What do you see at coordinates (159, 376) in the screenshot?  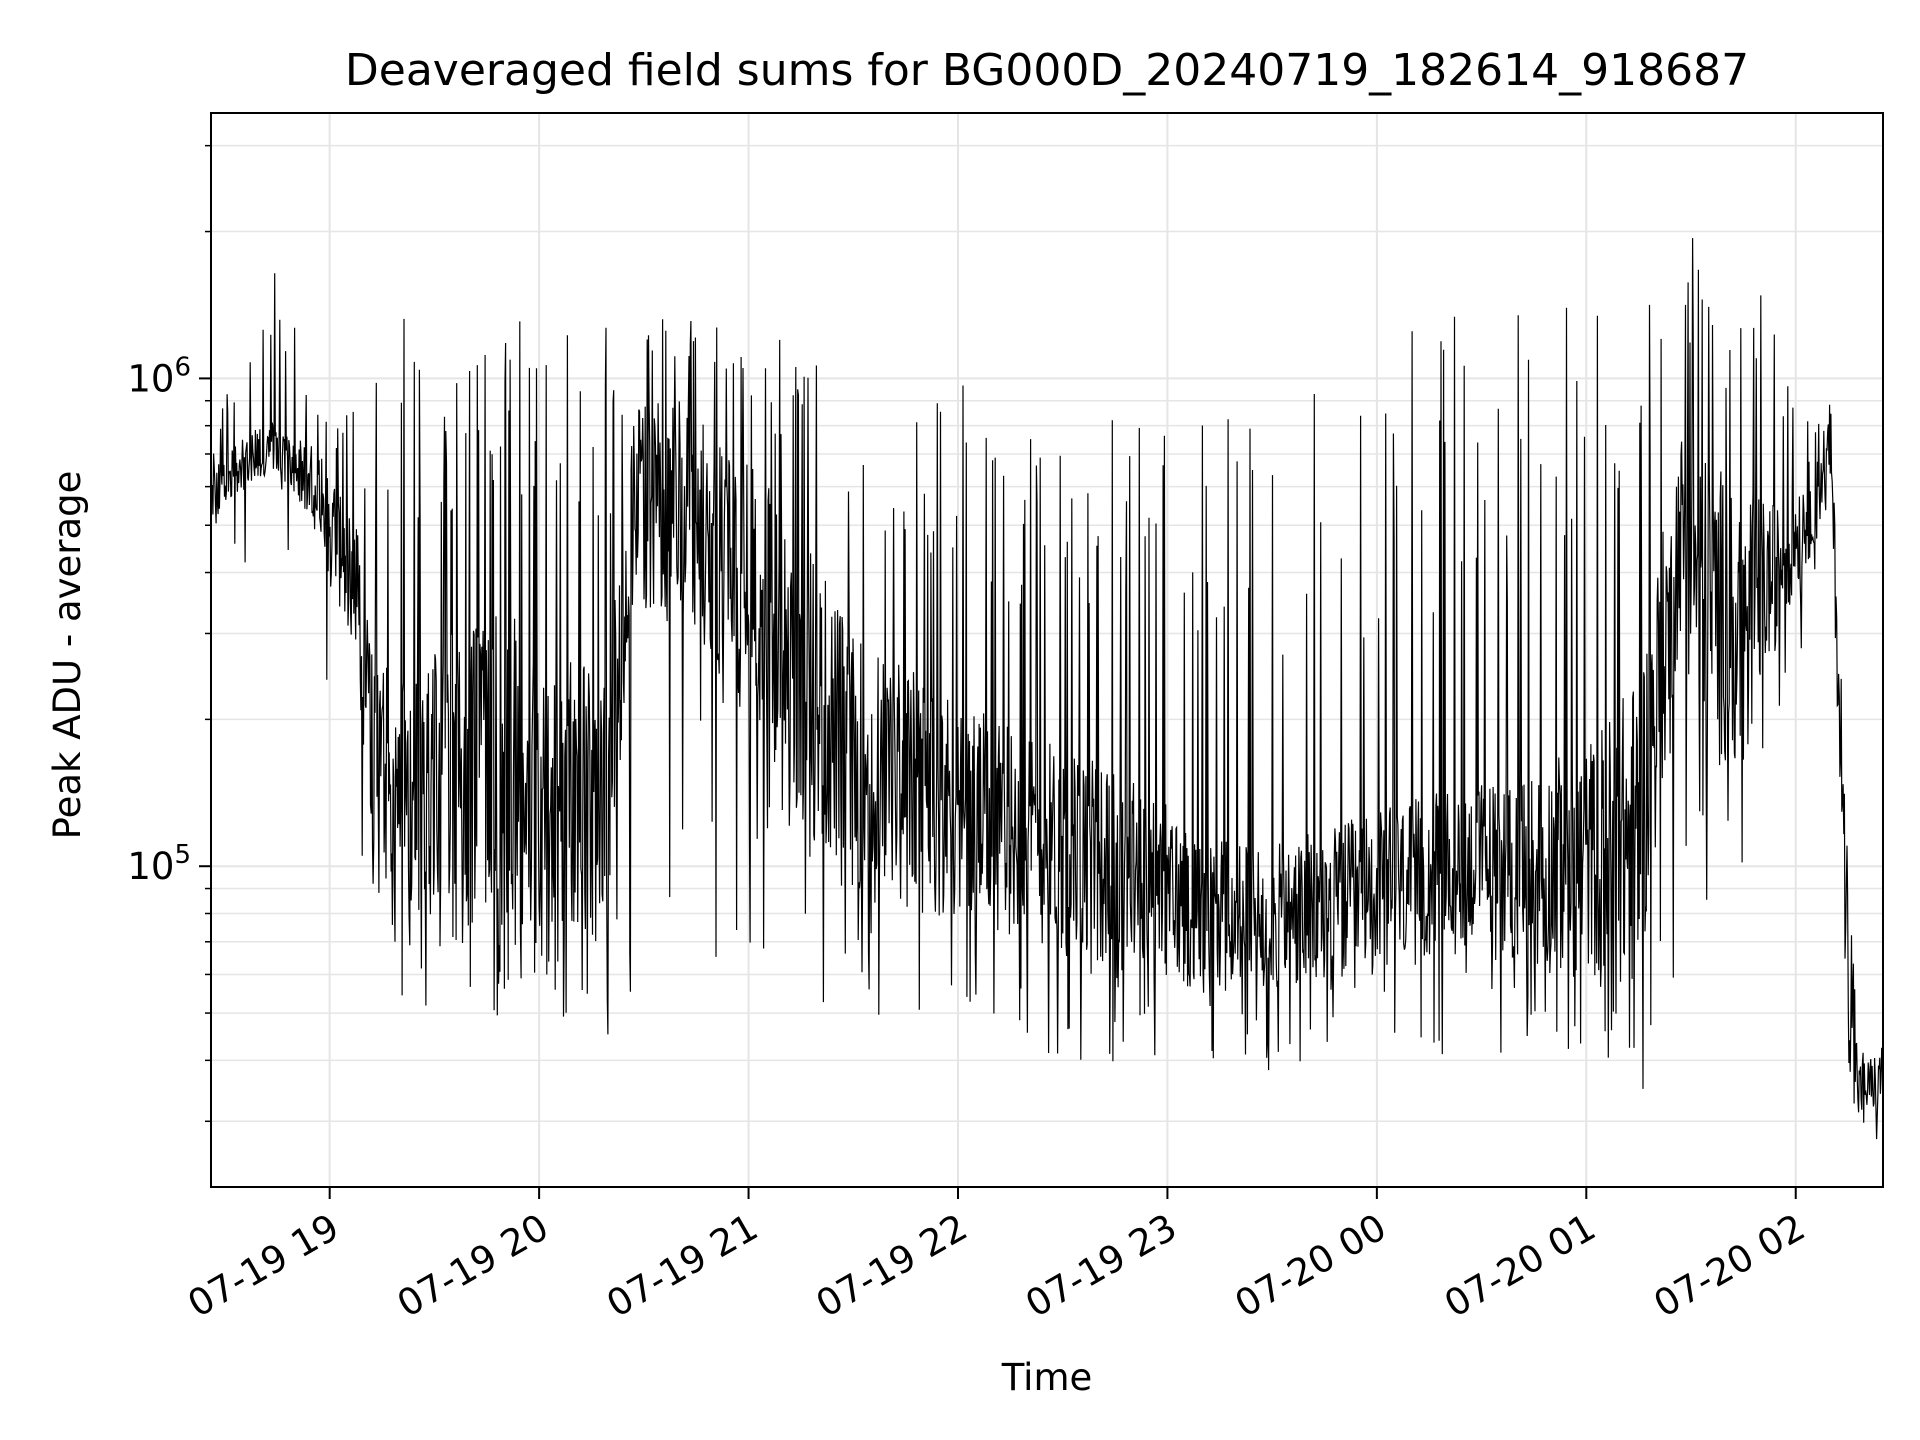 I see `y-tick-label: 106` at bounding box center [159, 376].